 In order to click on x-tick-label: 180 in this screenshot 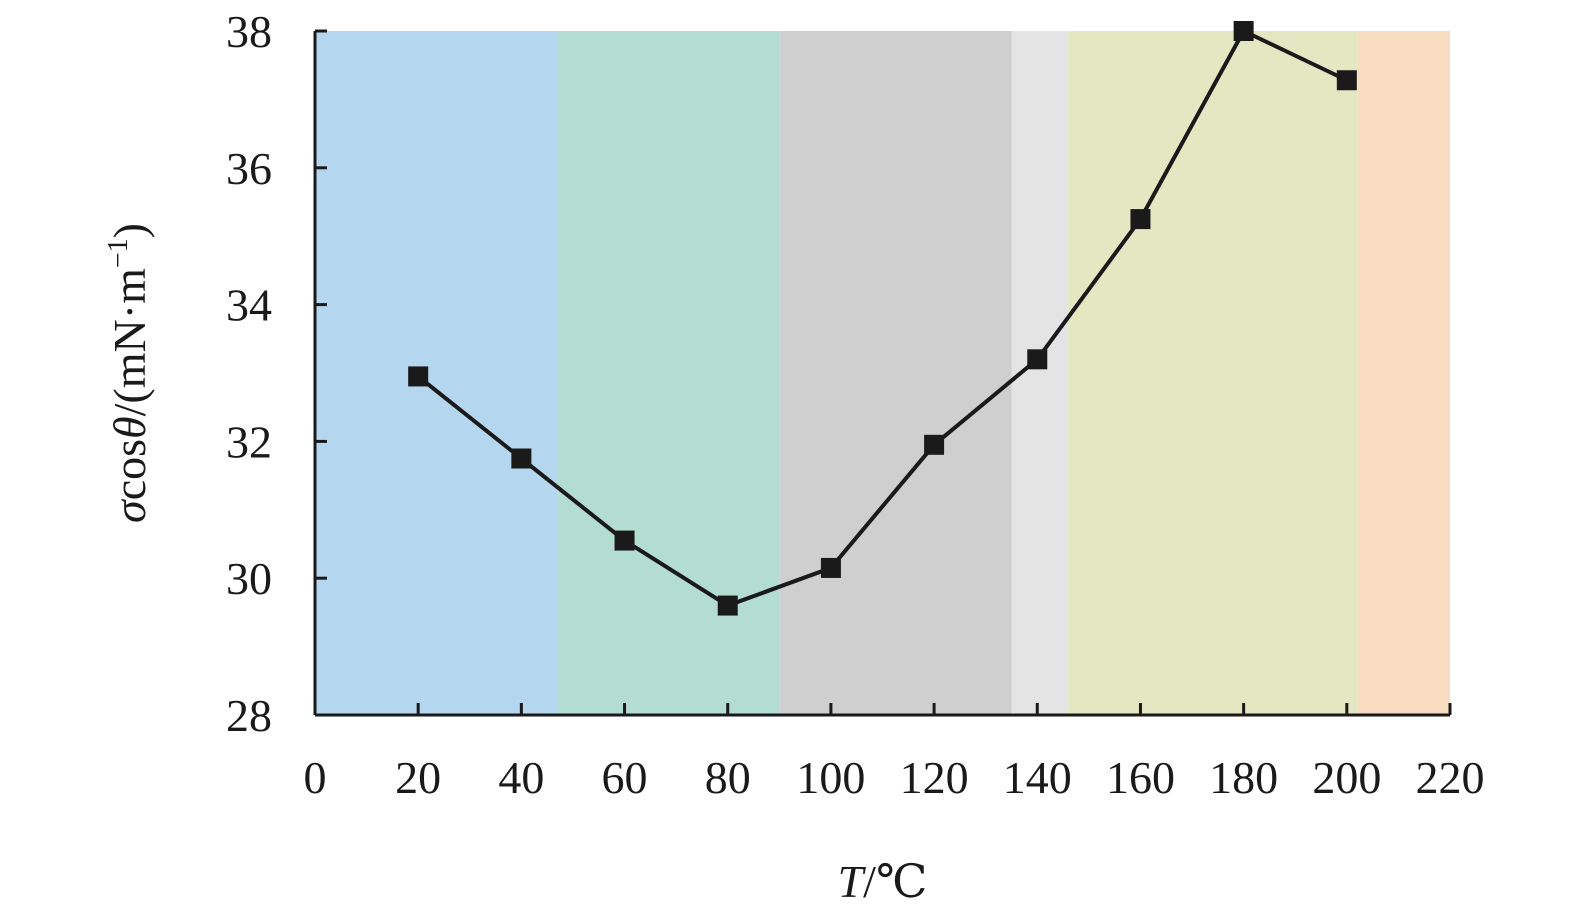, I will do `click(1243, 777)`.